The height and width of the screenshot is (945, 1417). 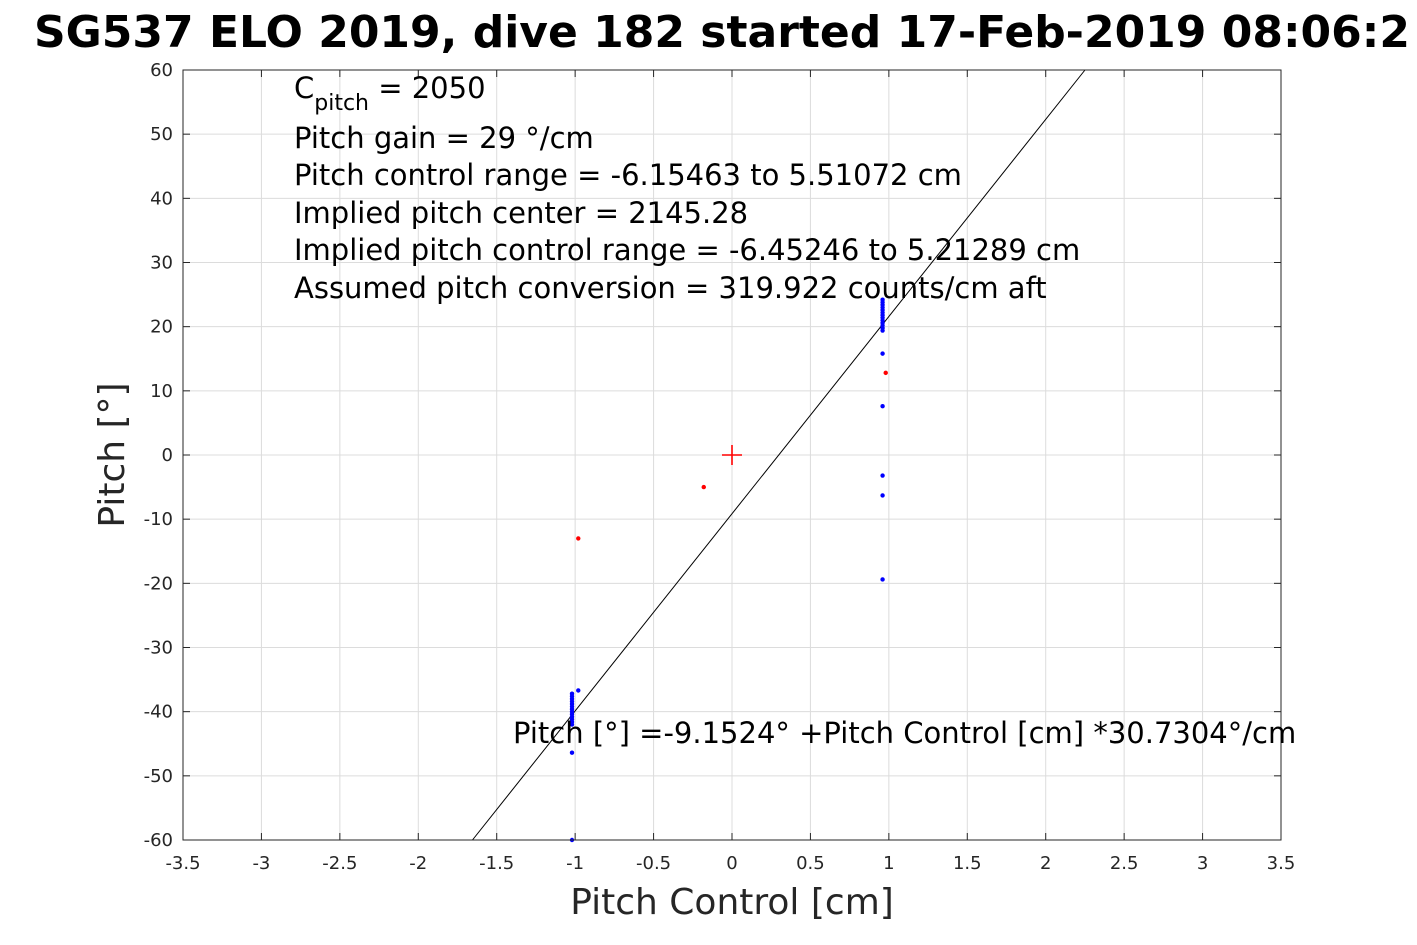 What do you see at coordinates (161, 263) in the screenshot?
I see `y-tick-label: 30` at bounding box center [161, 263].